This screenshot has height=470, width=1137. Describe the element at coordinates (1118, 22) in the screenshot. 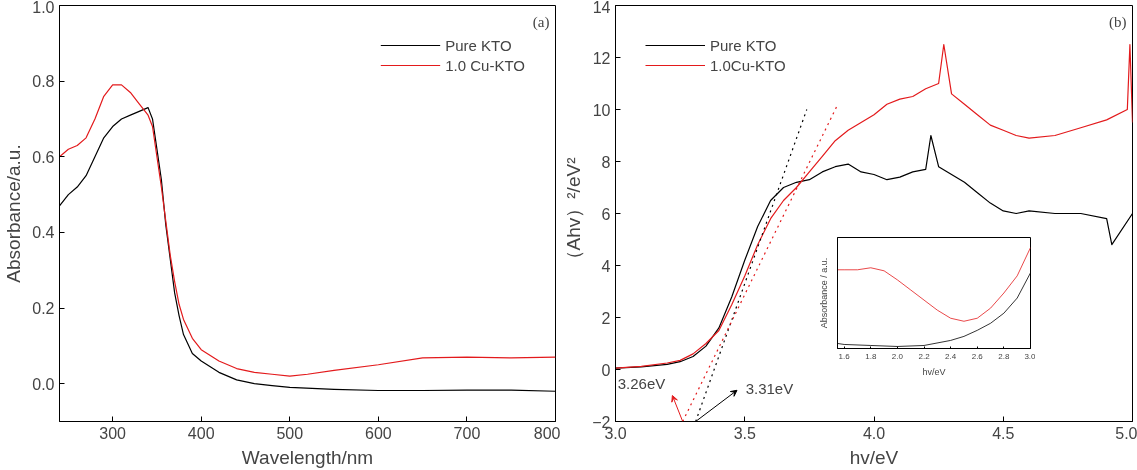

I see `annotation: (b)` at that location.